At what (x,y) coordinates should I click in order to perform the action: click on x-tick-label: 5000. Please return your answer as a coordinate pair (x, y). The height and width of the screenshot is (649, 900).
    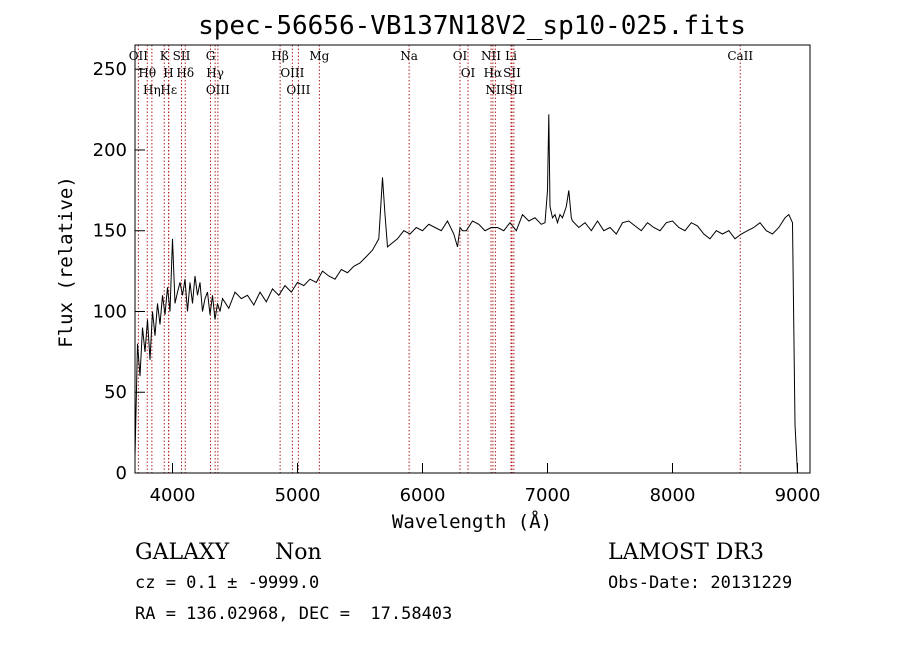
    Looking at the image, I should click on (298, 495).